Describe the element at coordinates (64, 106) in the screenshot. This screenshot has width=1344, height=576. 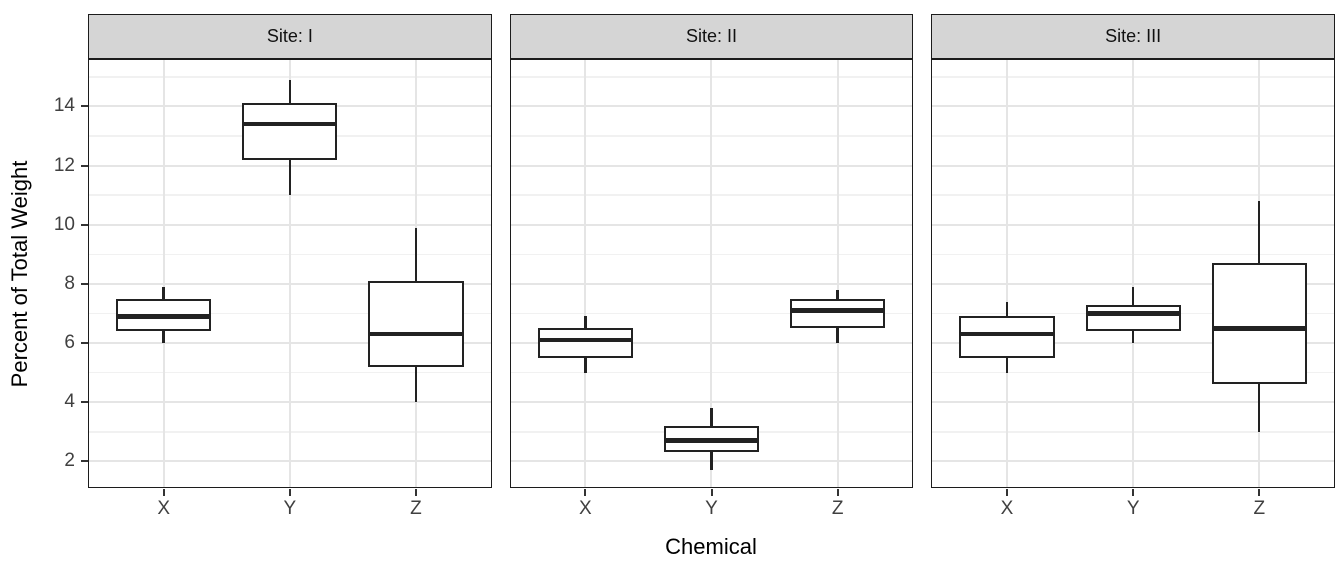
I see `y-tick-label: 14` at that location.